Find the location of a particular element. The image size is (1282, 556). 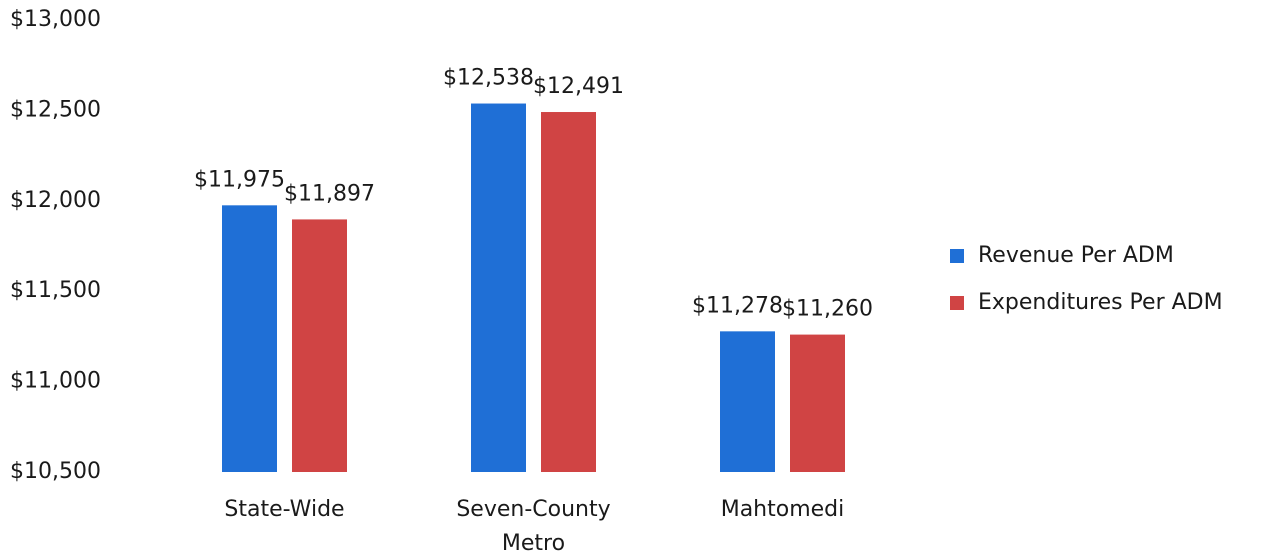

data-label: $11,975 is located at coordinates (239, 179).